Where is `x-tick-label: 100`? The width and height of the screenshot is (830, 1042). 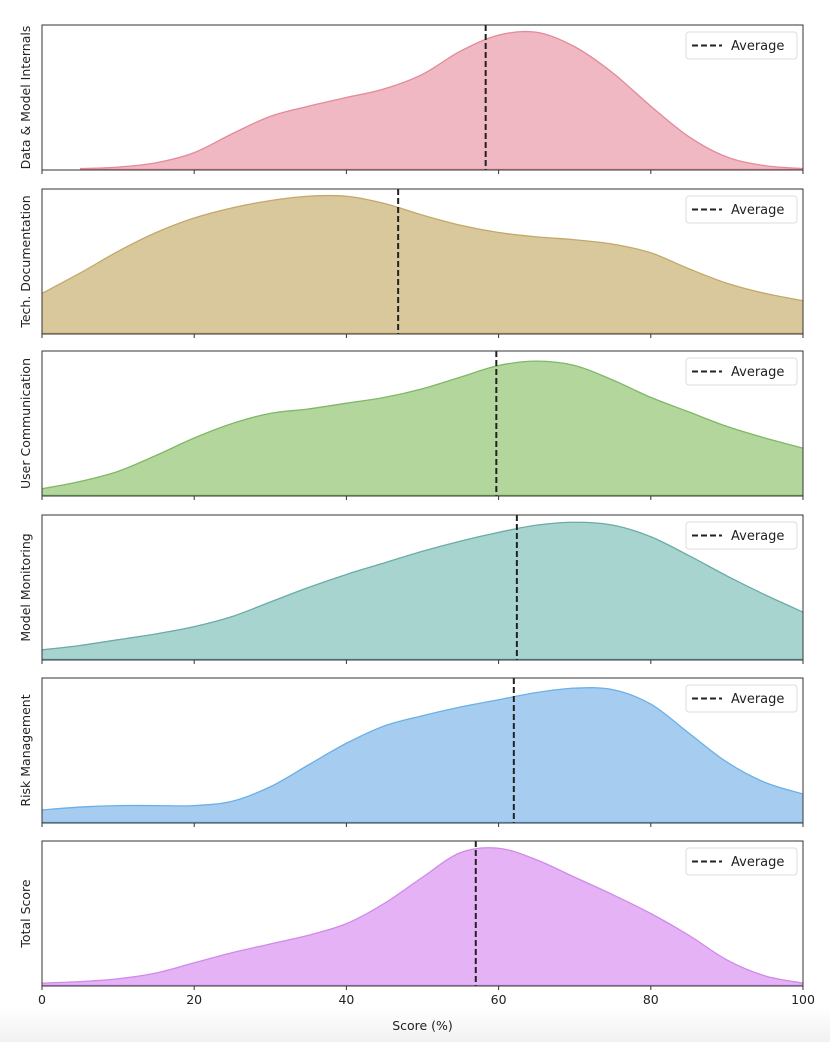
x-tick-label: 100 is located at coordinates (803, 999).